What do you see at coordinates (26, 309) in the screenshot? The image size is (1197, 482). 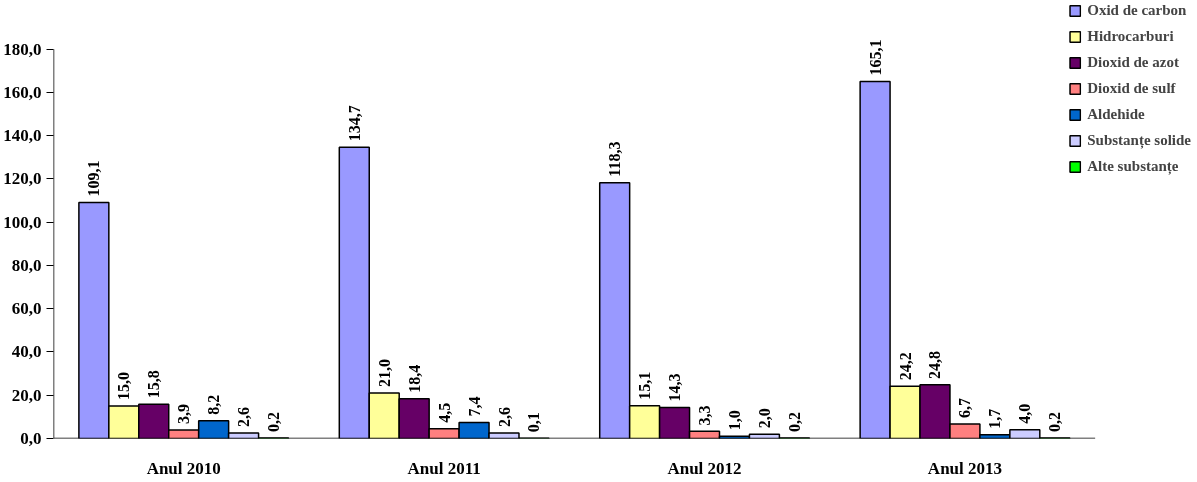 I see `y-tick-label: 60,0` at bounding box center [26, 309].